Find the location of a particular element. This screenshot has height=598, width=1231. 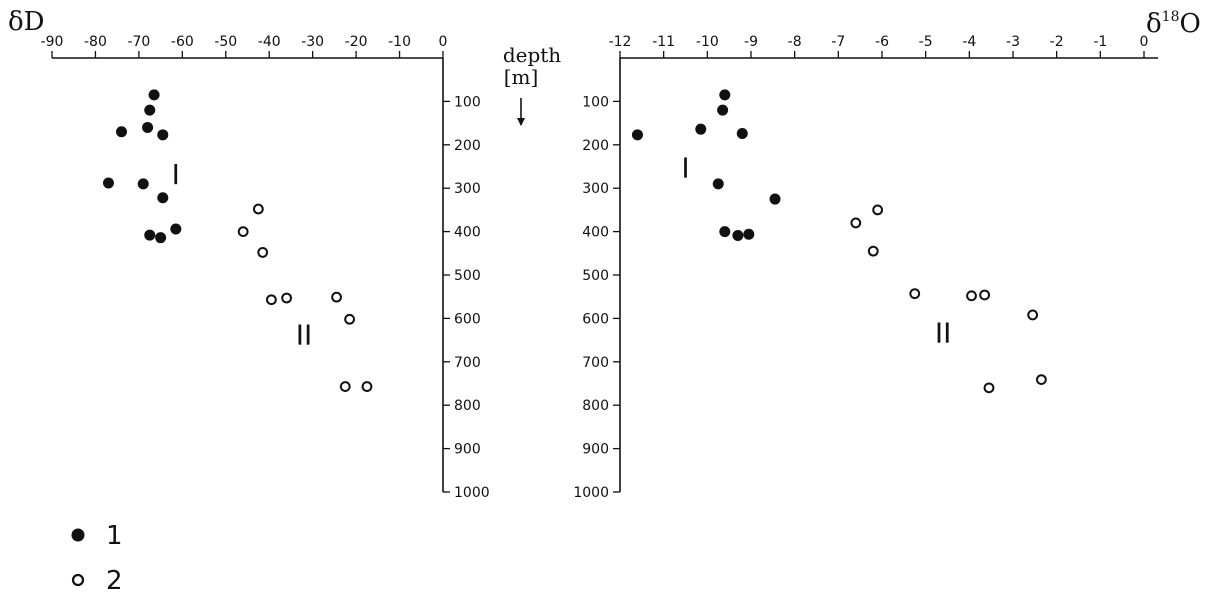

legend-label-2: 2 is located at coordinates (114, 581).